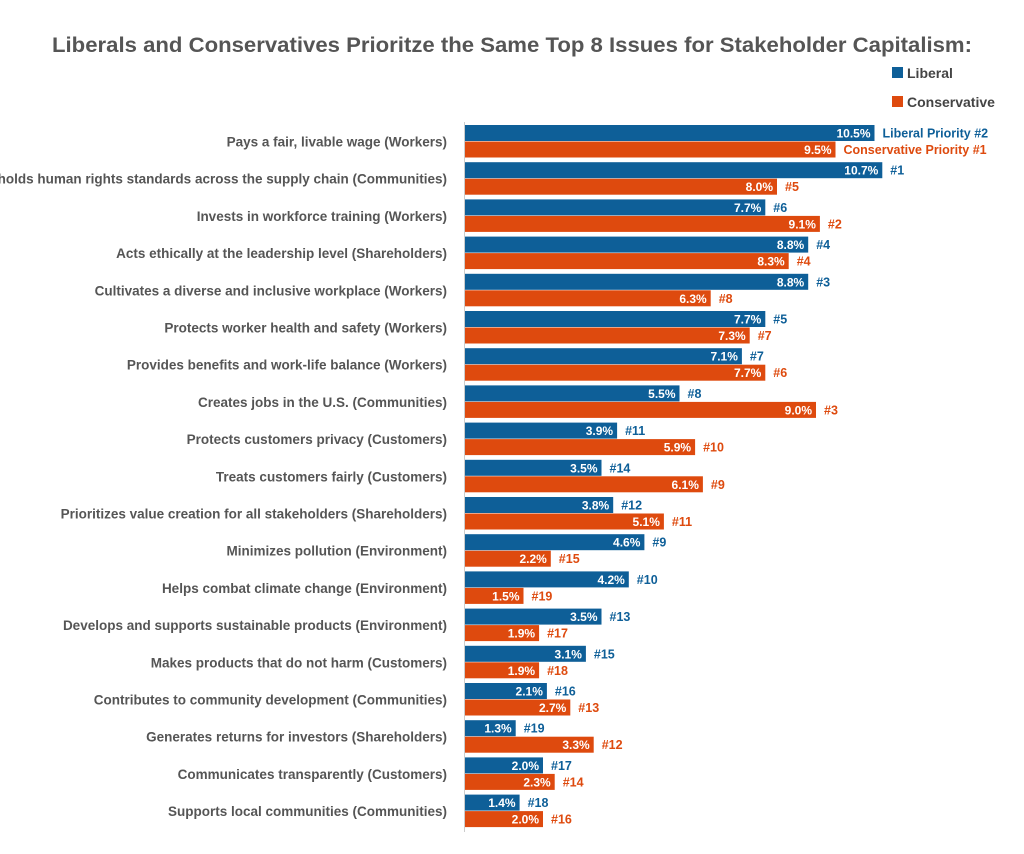 This screenshot has height=854, width=1024. What do you see at coordinates (823, 245) in the screenshot?
I see `rank-label-liberal: #4` at bounding box center [823, 245].